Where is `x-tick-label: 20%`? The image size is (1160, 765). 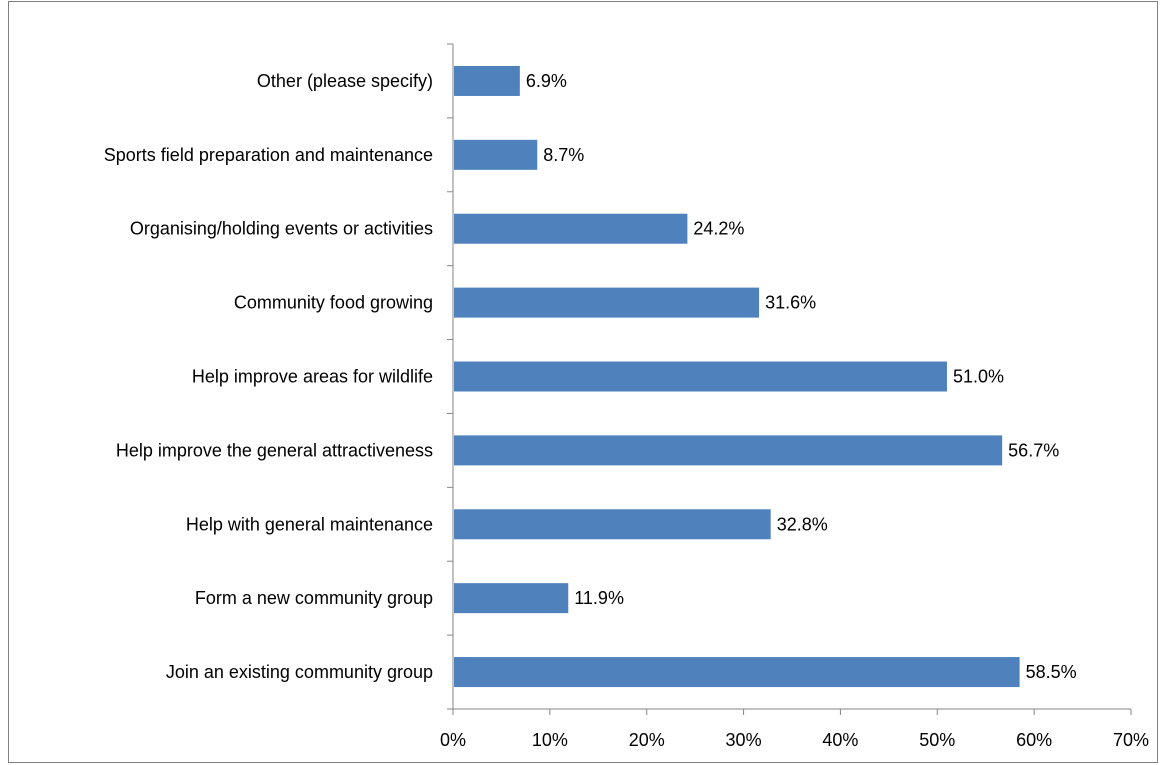
x-tick-label: 20% is located at coordinates (647, 740).